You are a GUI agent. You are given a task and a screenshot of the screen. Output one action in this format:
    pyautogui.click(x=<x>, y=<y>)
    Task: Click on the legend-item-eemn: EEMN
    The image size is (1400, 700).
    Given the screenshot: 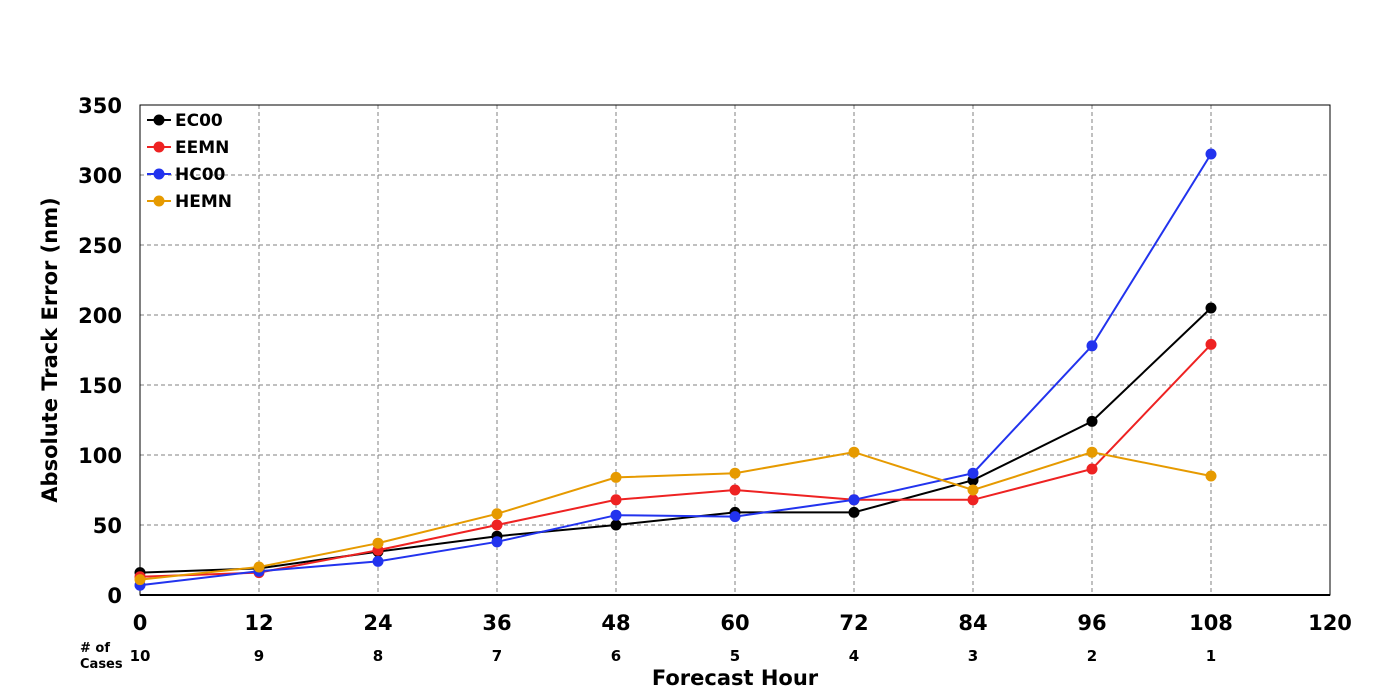 What is the action you would take?
    pyautogui.click(x=188, y=148)
    